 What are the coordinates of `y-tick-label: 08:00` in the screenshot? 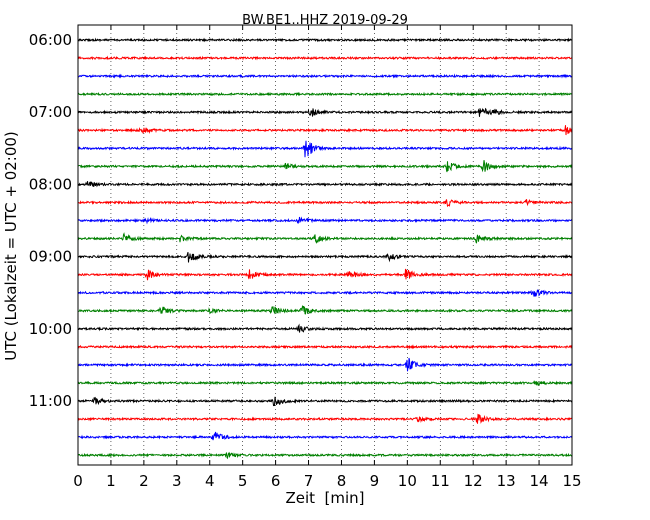 It's located at (50, 184).